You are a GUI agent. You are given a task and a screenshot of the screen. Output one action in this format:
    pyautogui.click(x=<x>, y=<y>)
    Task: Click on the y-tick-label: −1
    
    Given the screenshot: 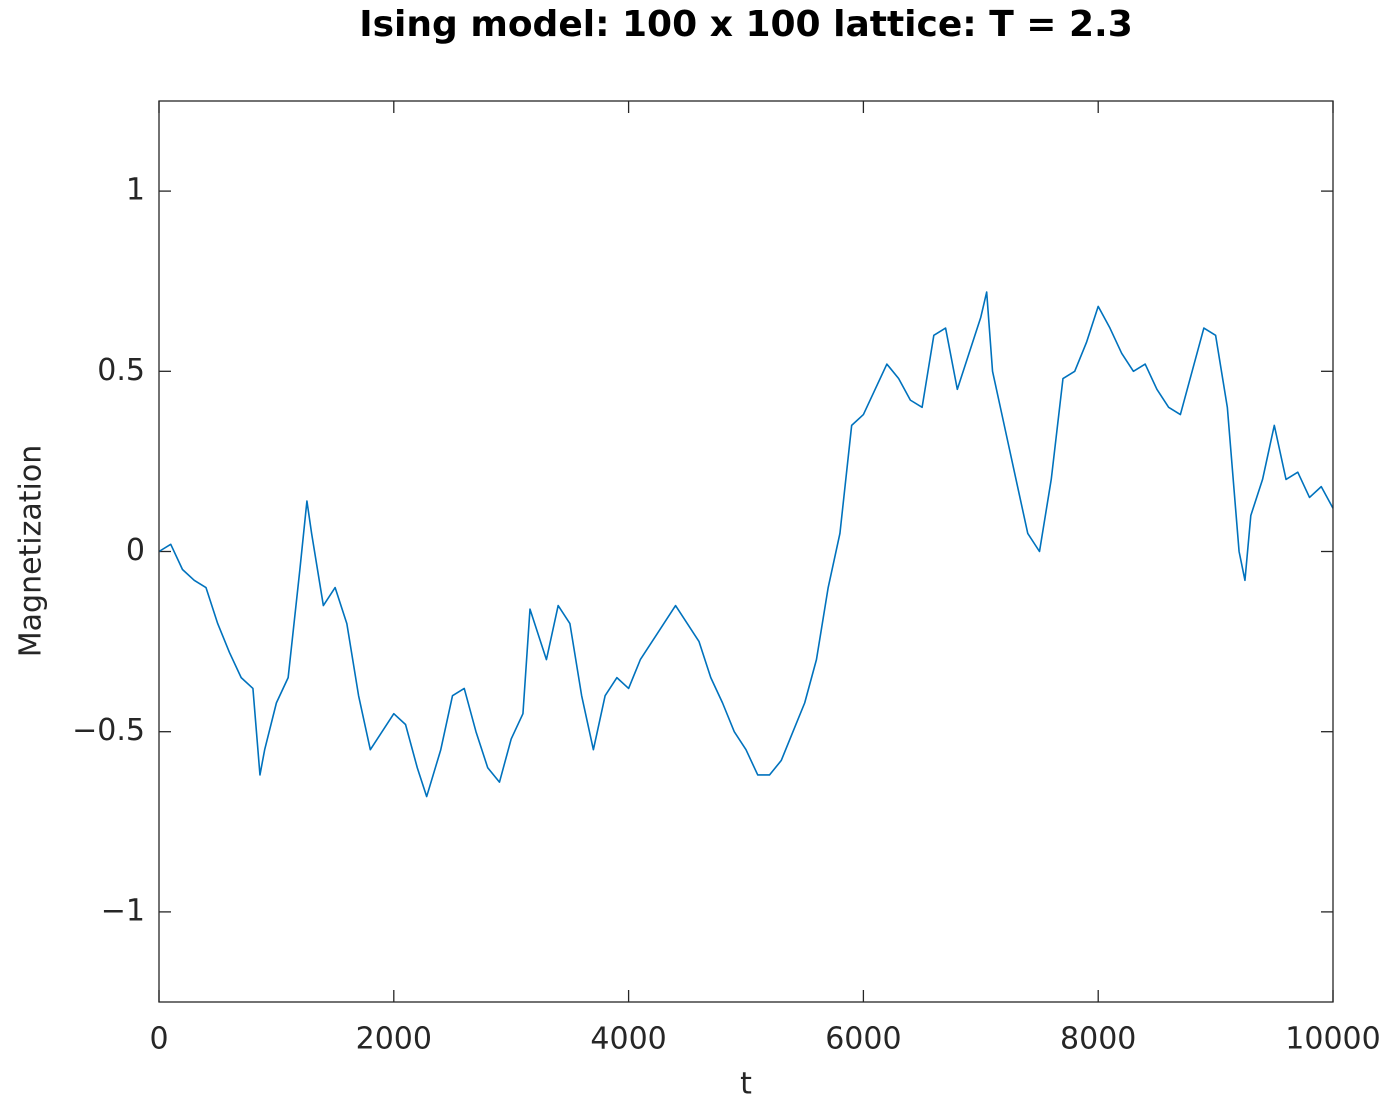 What is the action you would take?
    pyautogui.click(x=123, y=910)
    